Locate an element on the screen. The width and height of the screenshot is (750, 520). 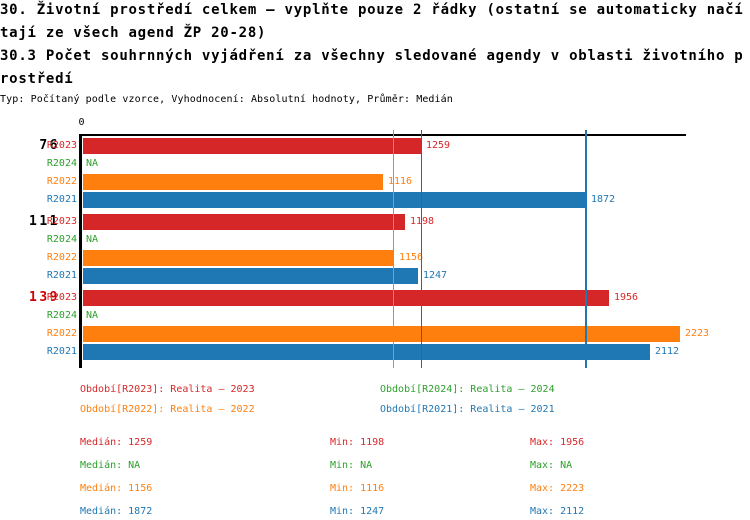
stat-min-1: Min: NA is located at coordinates (351, 465).